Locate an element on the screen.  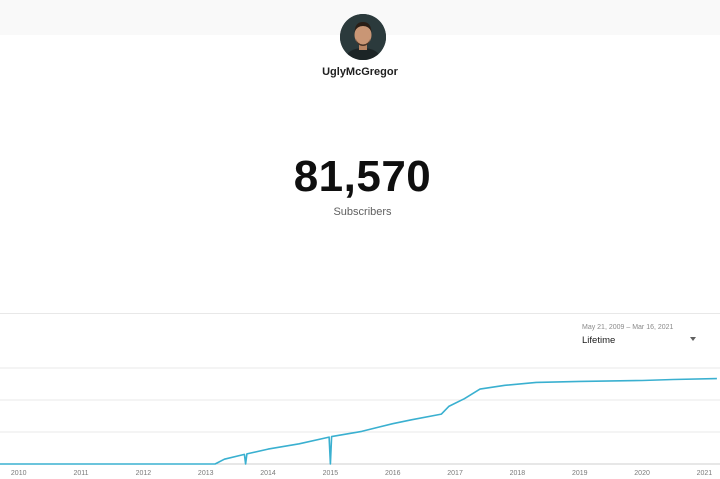
chevron-down-icon is located at coordinates (693, 339).